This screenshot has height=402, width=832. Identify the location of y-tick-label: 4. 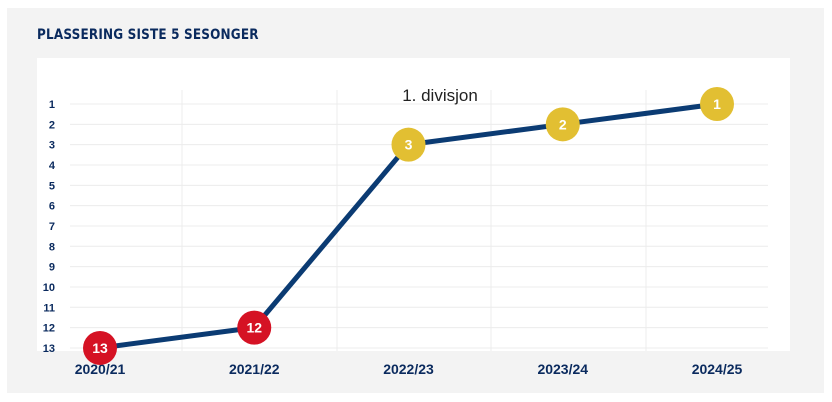
(52, 166).